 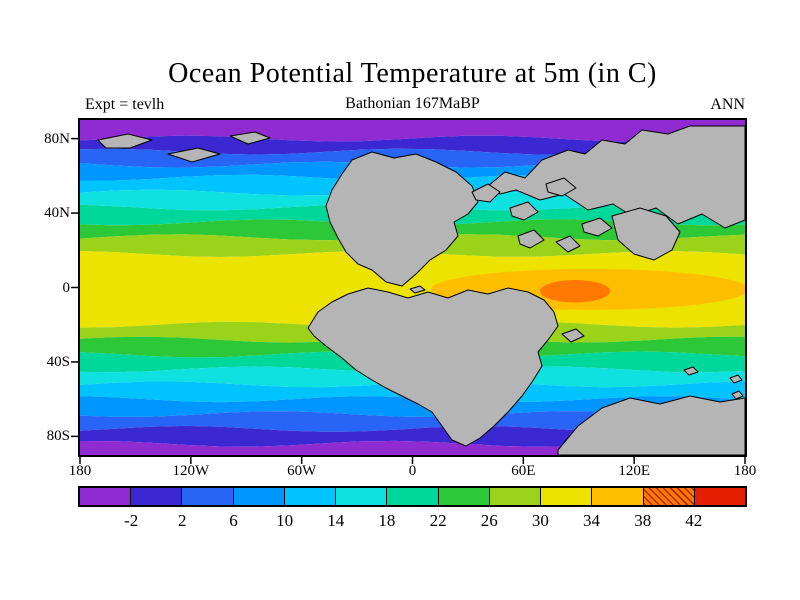 What do you see at coordinates (646, 234) in the screenshot?
I see `landmass-east-asia` at bounding box center [646, 234].